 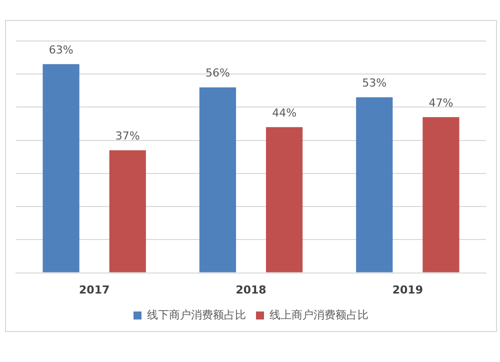 What do you see at coordinates (374, 83) in the screenshot?
I see `data-label: 53%` at bounding box center [374, 83].